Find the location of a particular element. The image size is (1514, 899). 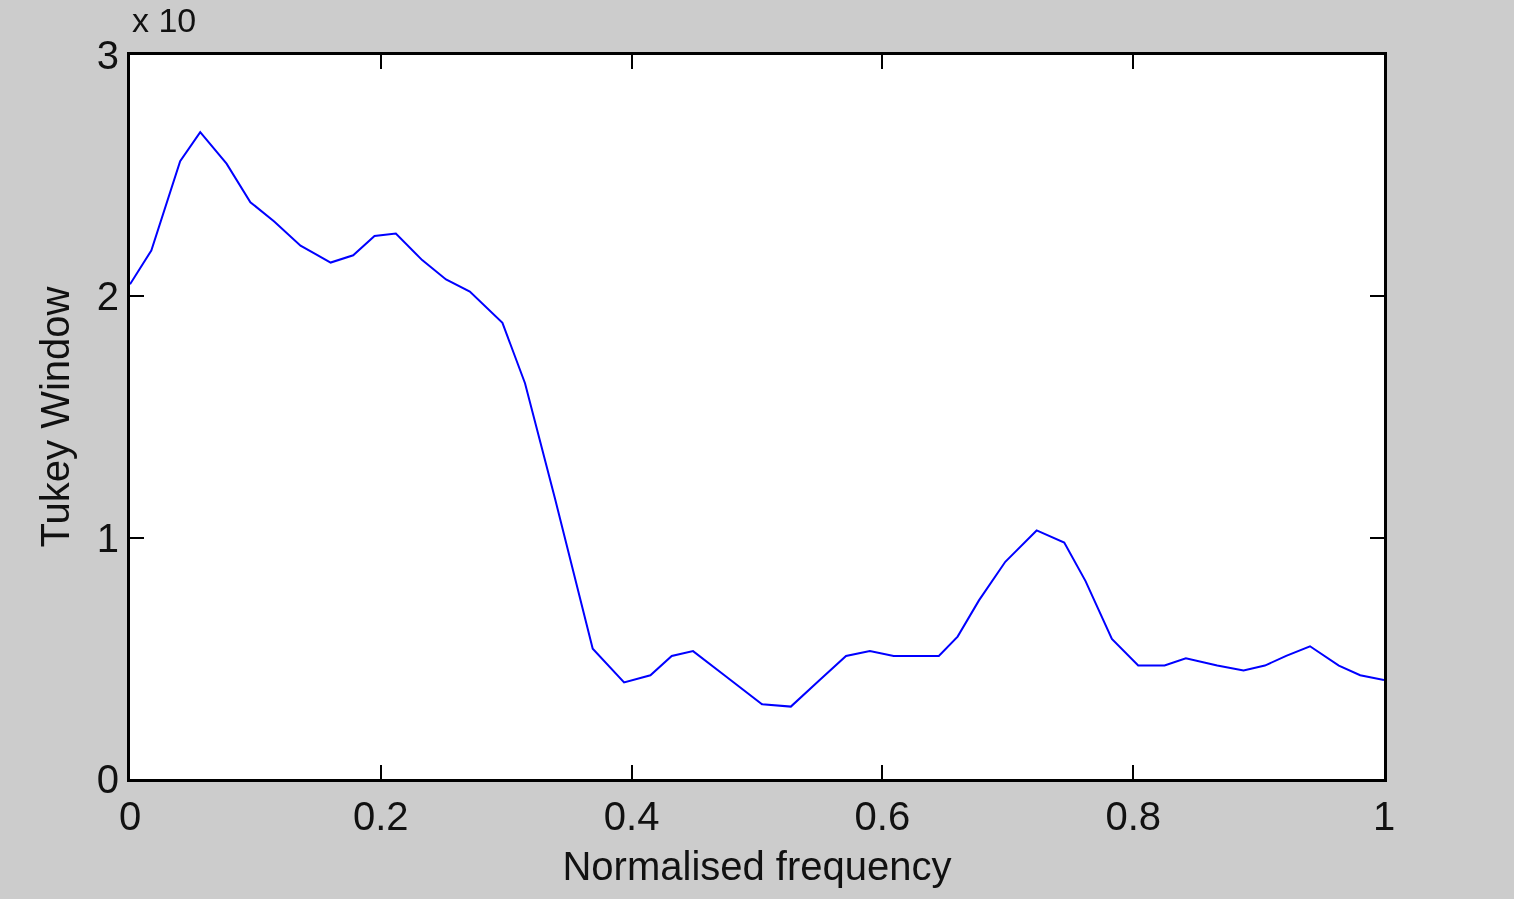

x-tick-label: 1 is located at coordinates (1384, 816).